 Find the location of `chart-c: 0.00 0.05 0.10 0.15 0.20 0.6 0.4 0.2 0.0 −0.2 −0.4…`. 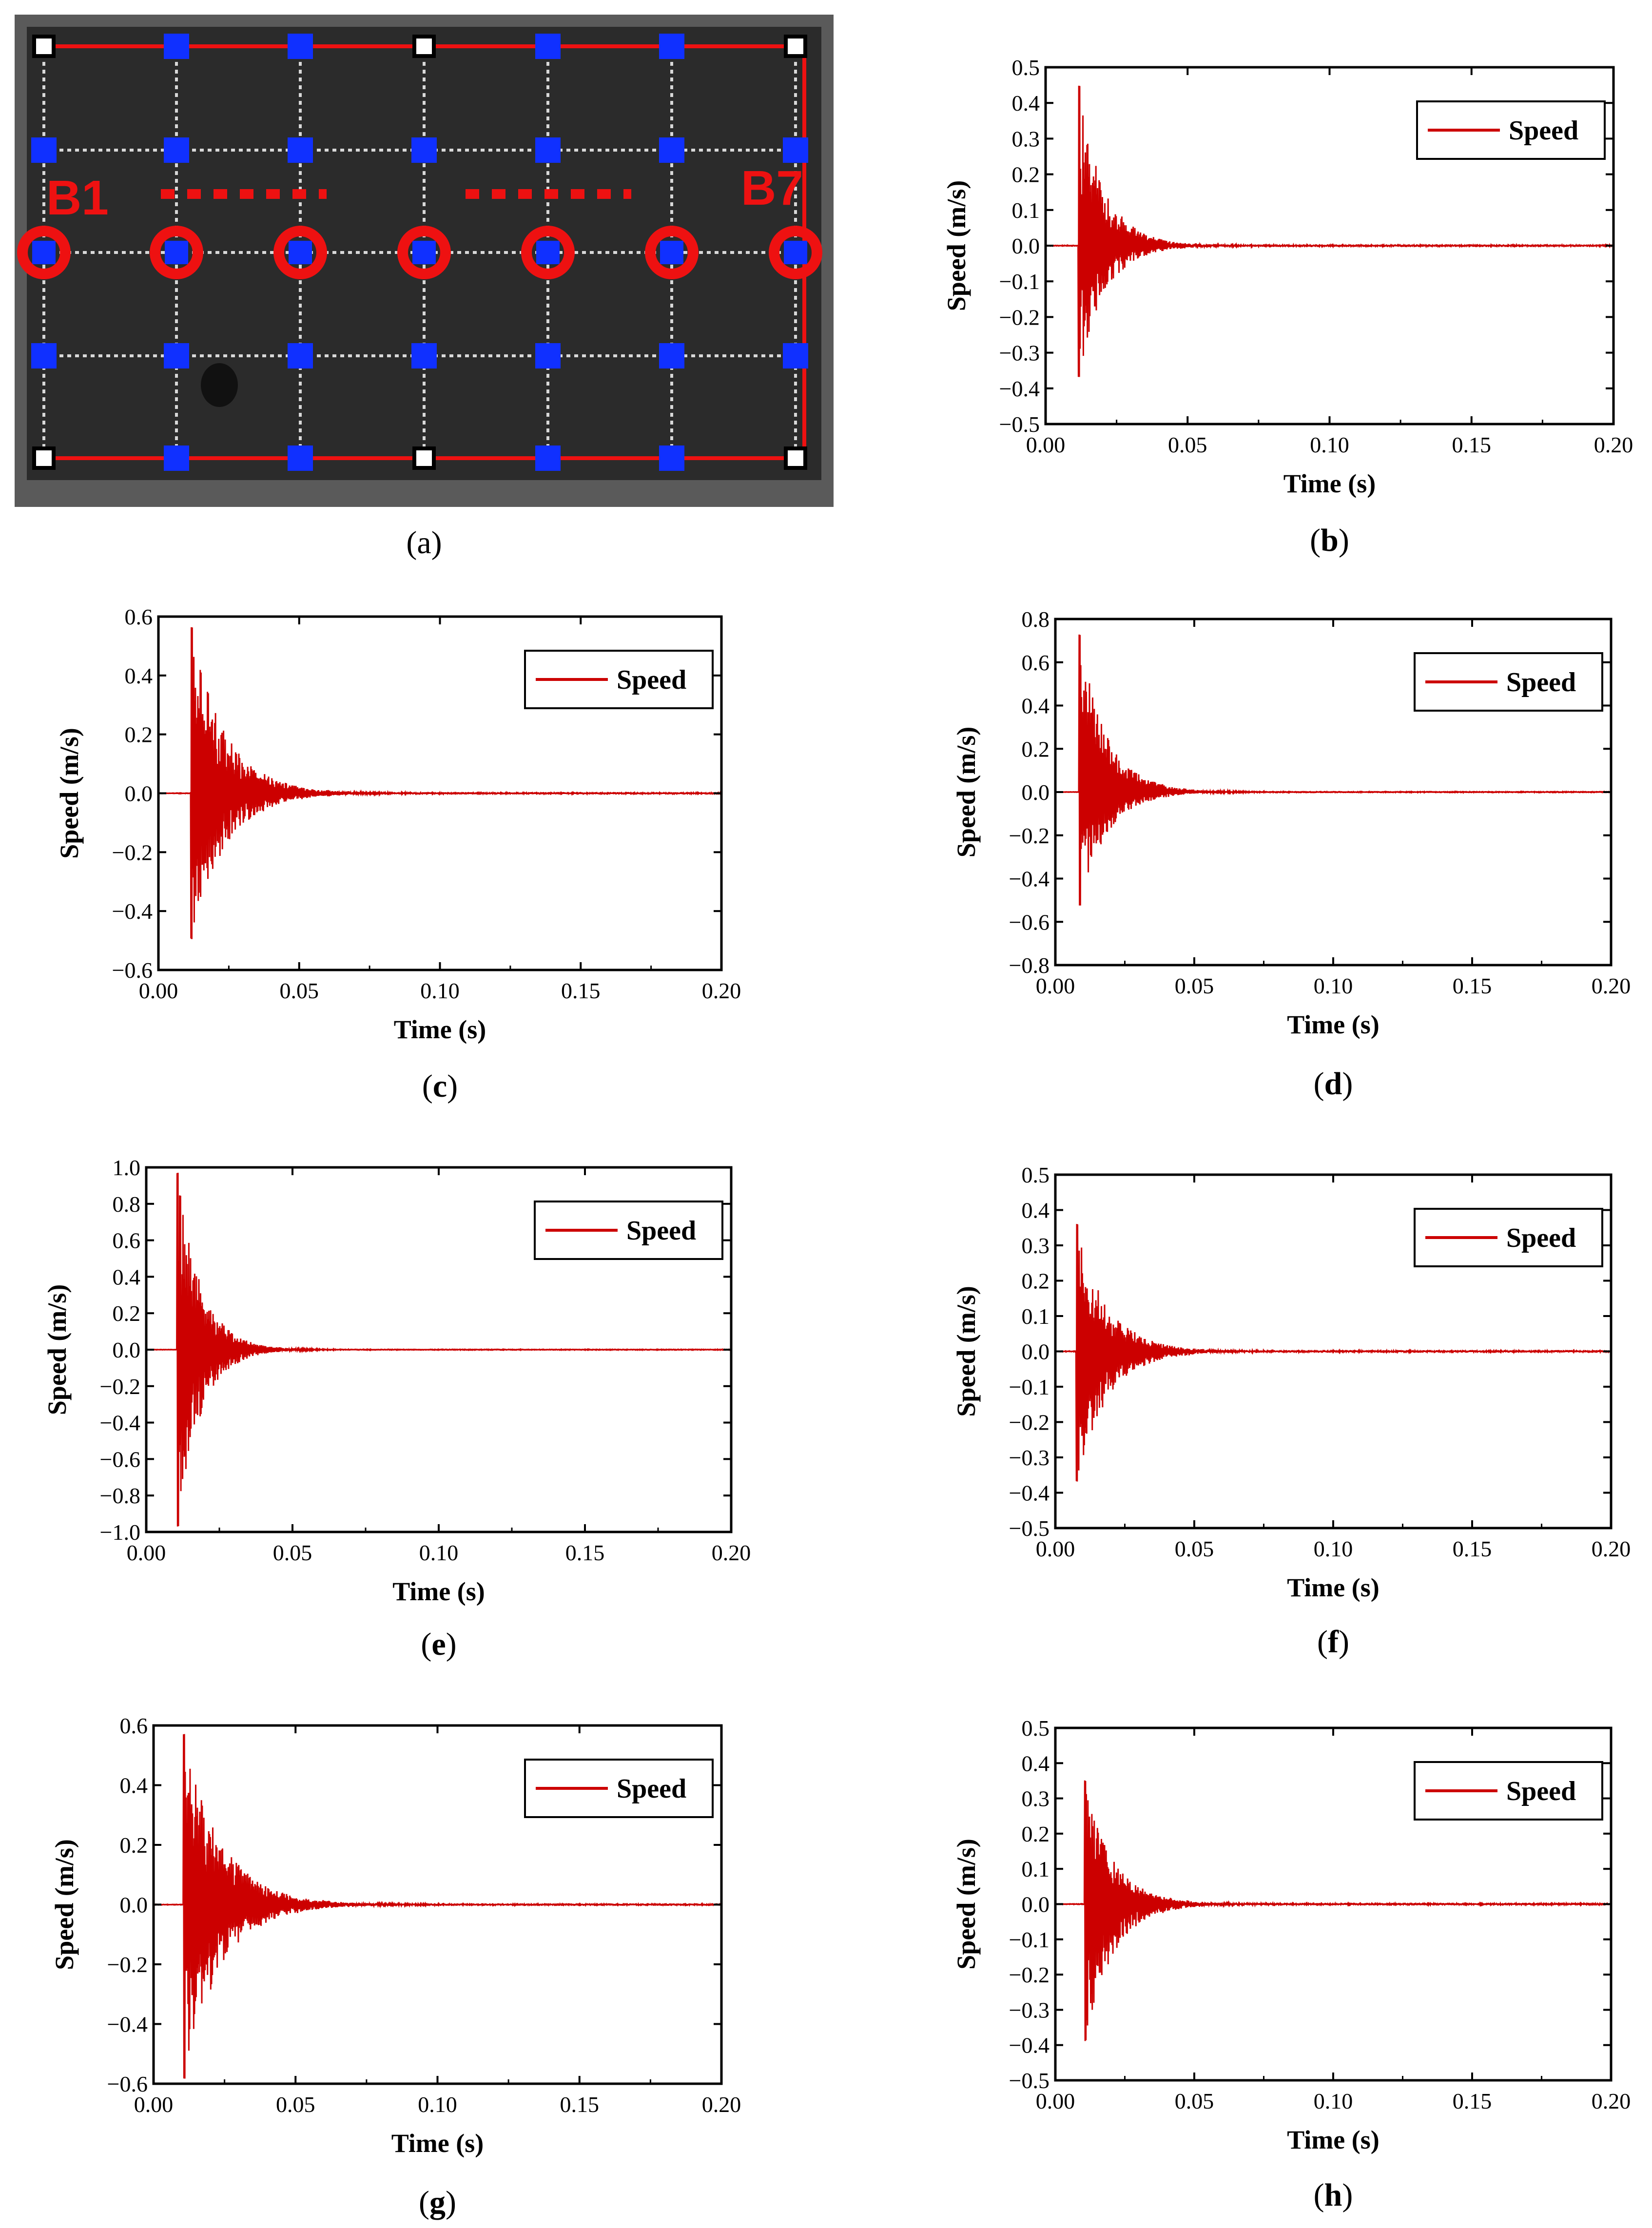

chart-c: 0.00 0.05 0.10 0.15 0.20 0.6 0.4 0.2 0.0 −0.2 −0.4… is located at coordinates (398, 854).